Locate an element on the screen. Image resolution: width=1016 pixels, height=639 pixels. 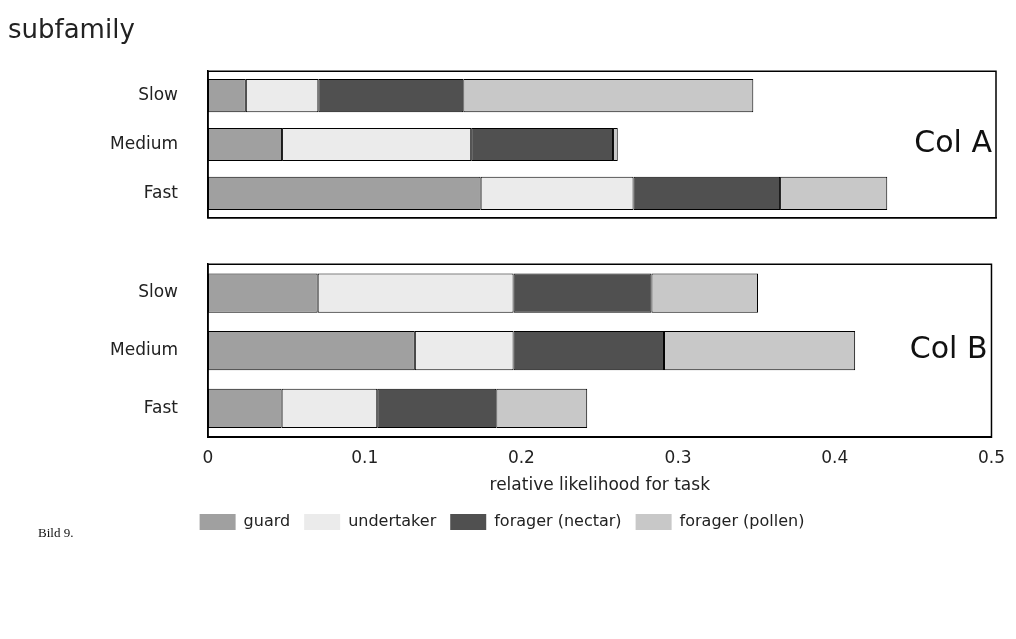
text: Bild 9. is located at coordinates (56, 532).